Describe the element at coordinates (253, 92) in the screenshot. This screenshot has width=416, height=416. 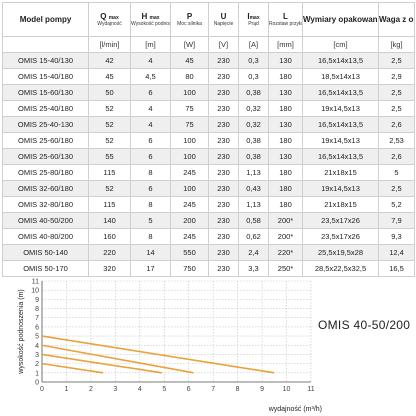
I see `table-cell: 0,38` at that location.